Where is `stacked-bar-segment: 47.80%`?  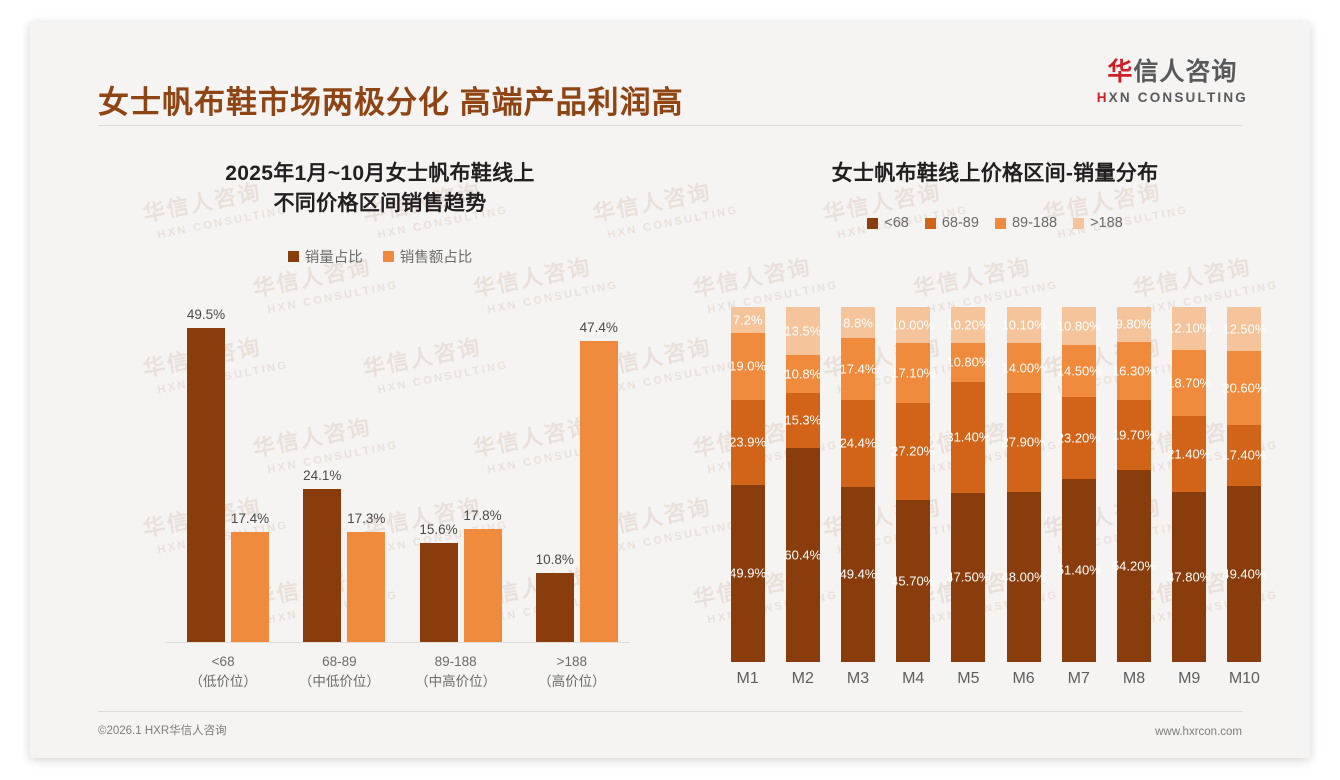 stacked-bar-segment: 47.80% is located at coordinates (1189, 577).